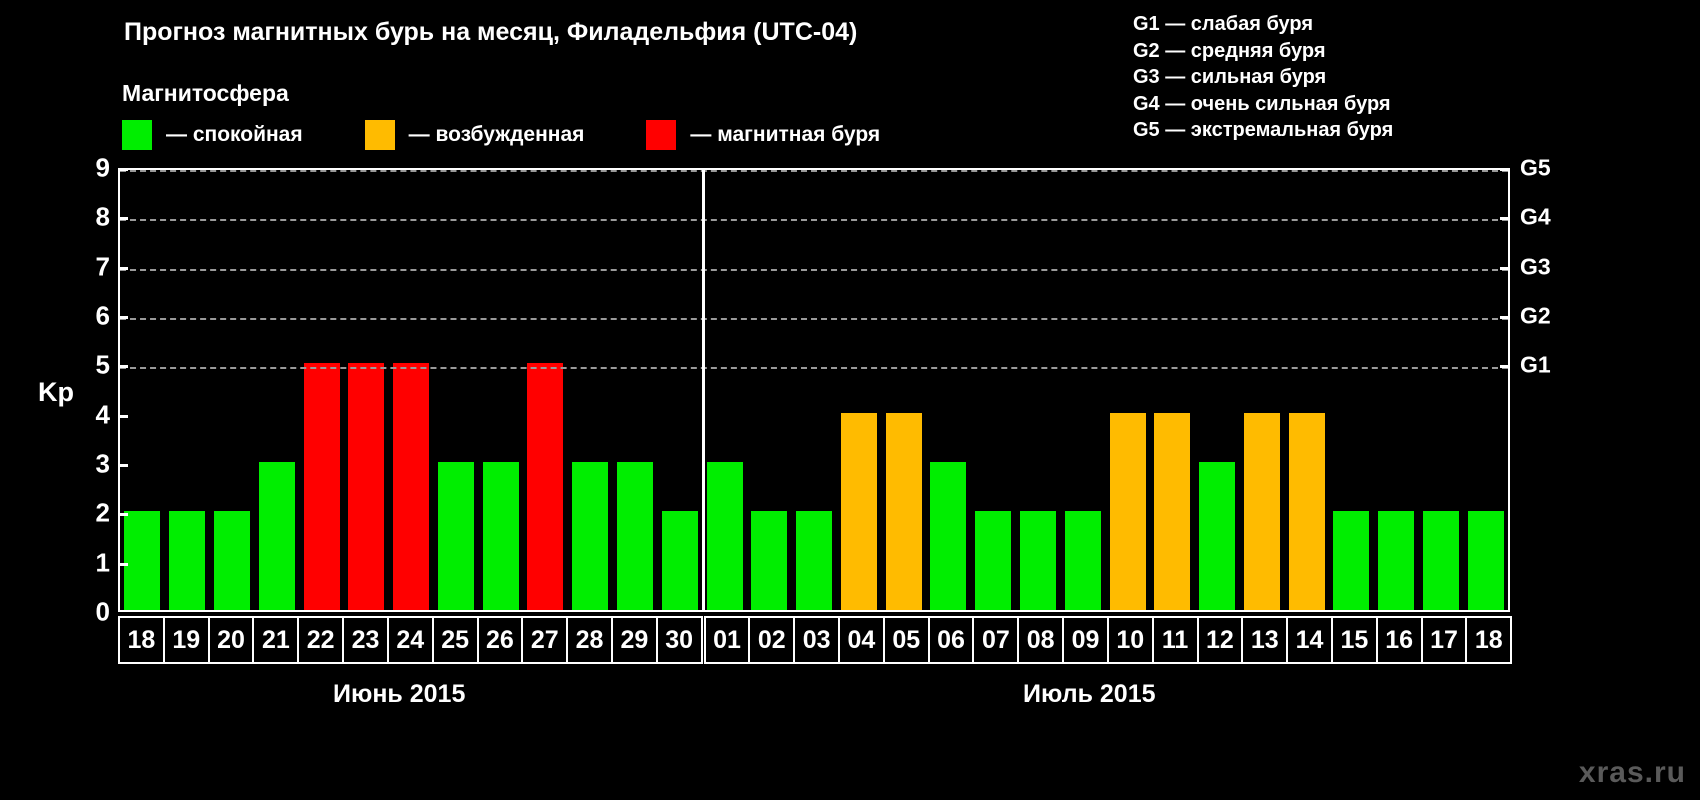 The width and height of the screenshot is (1700, 800). What do you see at coordinates (1175, 640) in the screenshot?
I see `day-label-cell: 11` at bounding box center [1175, 640].